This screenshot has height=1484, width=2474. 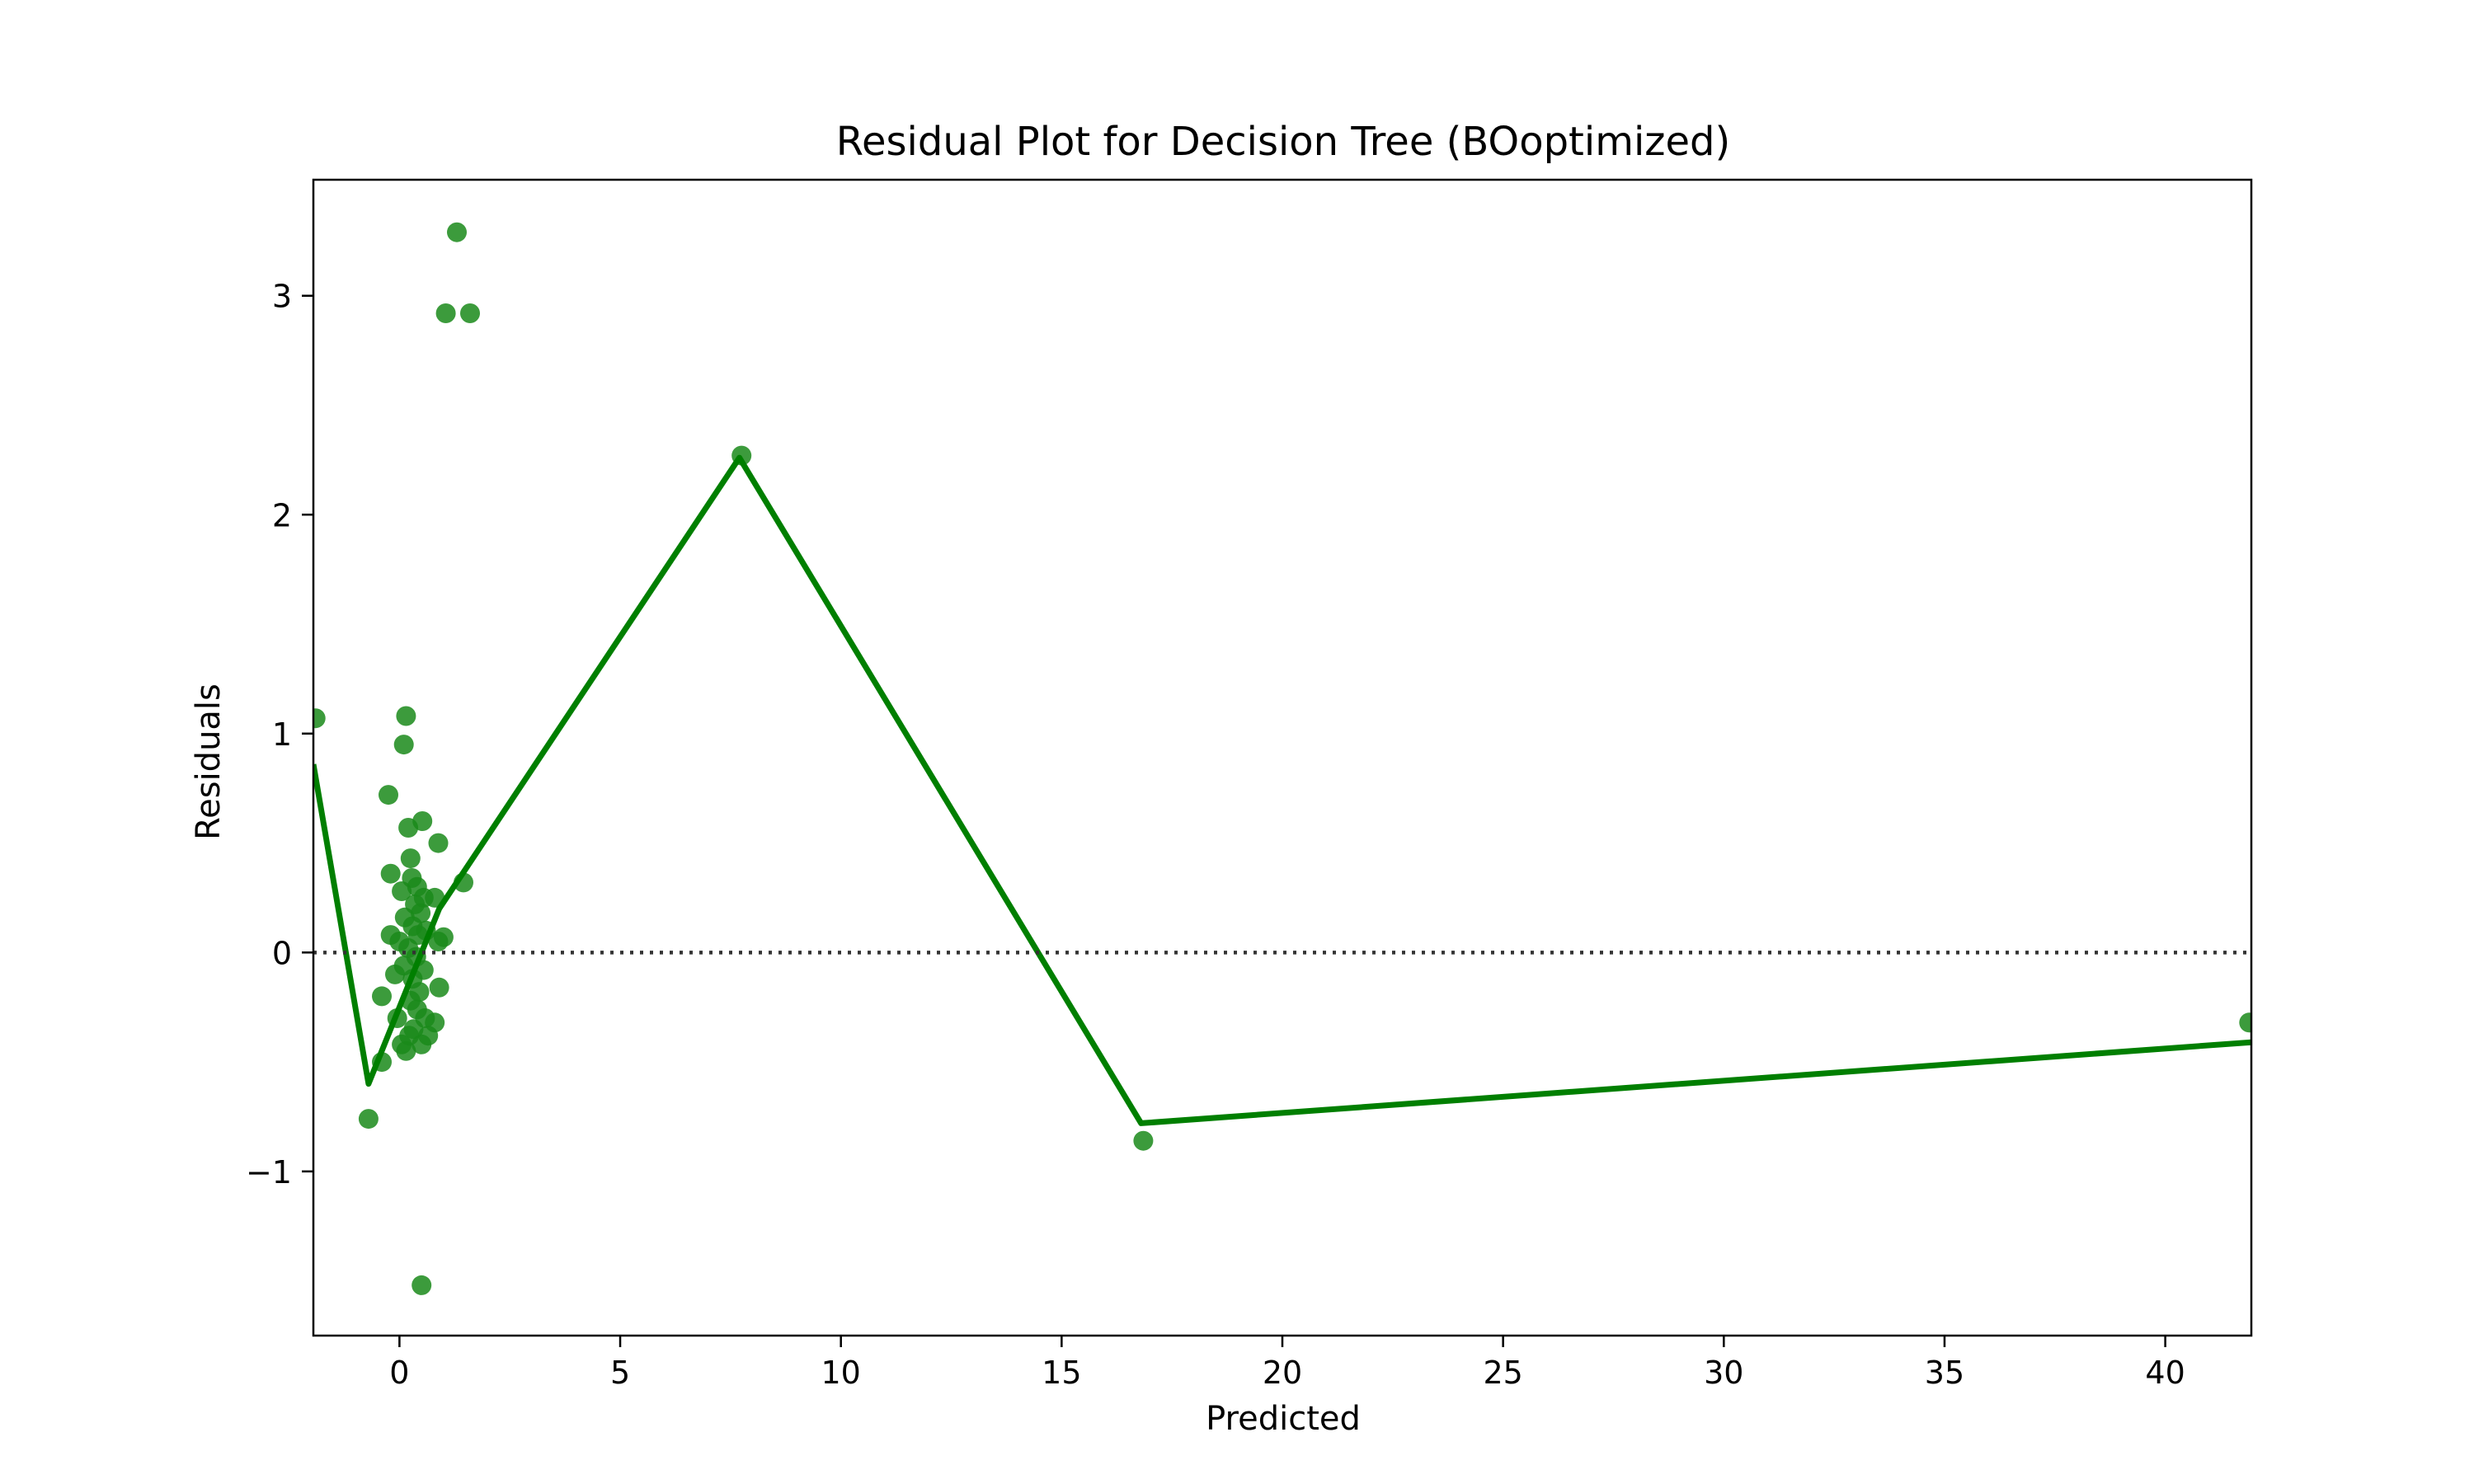 What do you see at coordinates (282, 297) in the screenshot?
I see `y-tick-label: 3` at bounding box center [282, 297].